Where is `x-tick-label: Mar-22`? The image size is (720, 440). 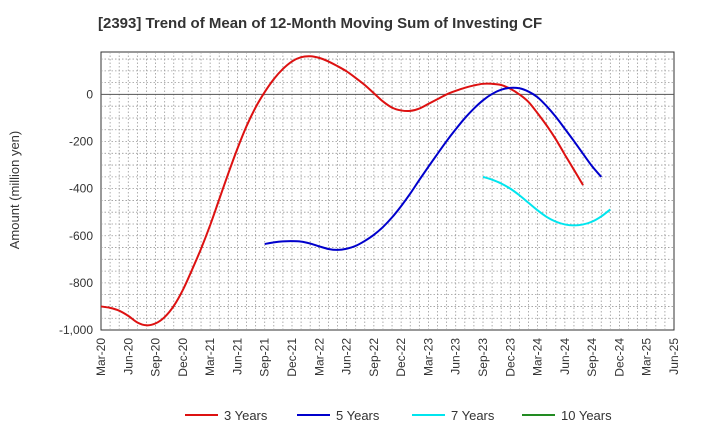
x-tick-label: Mar-22 is located at coordinates (319, 357).